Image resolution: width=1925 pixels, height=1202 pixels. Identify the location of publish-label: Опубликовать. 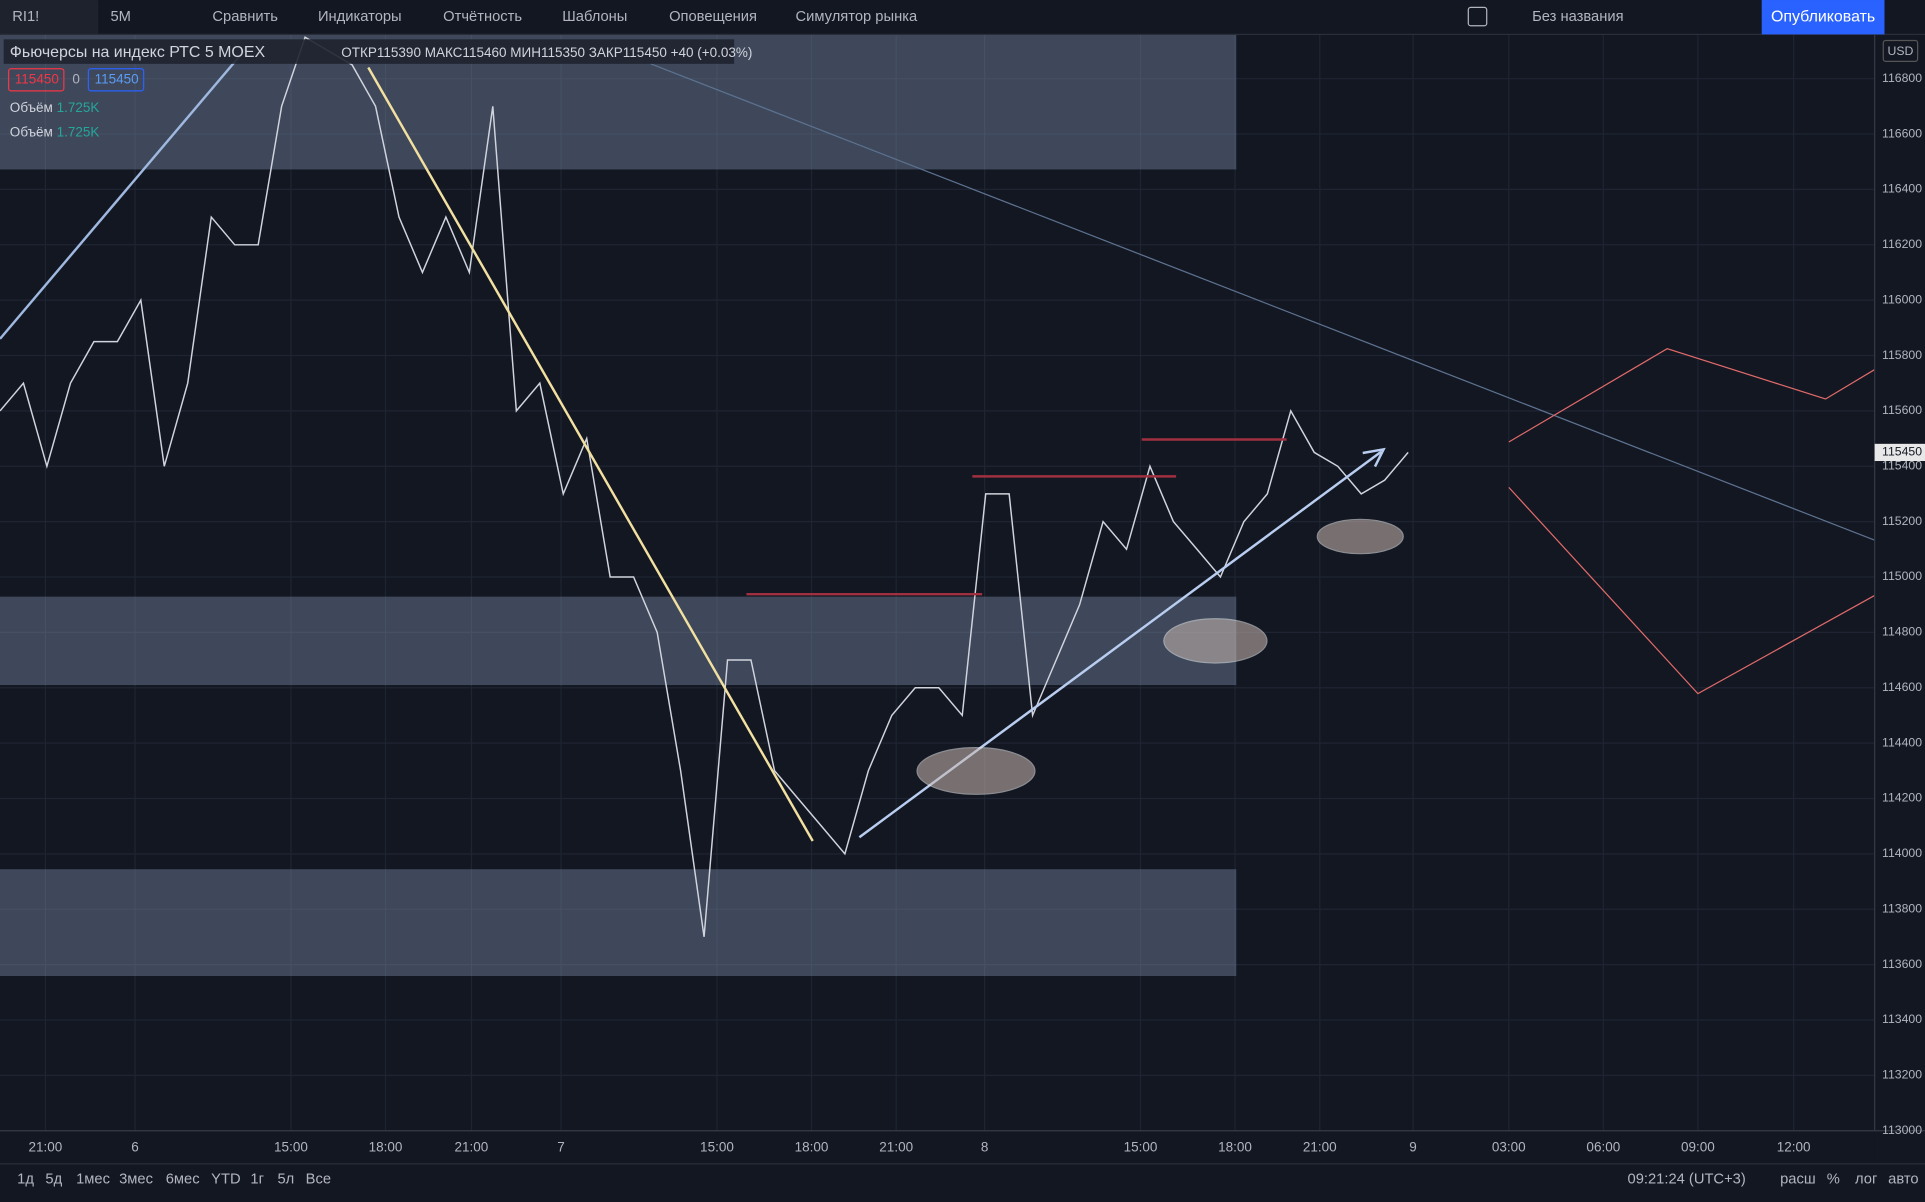
(1823, 16).